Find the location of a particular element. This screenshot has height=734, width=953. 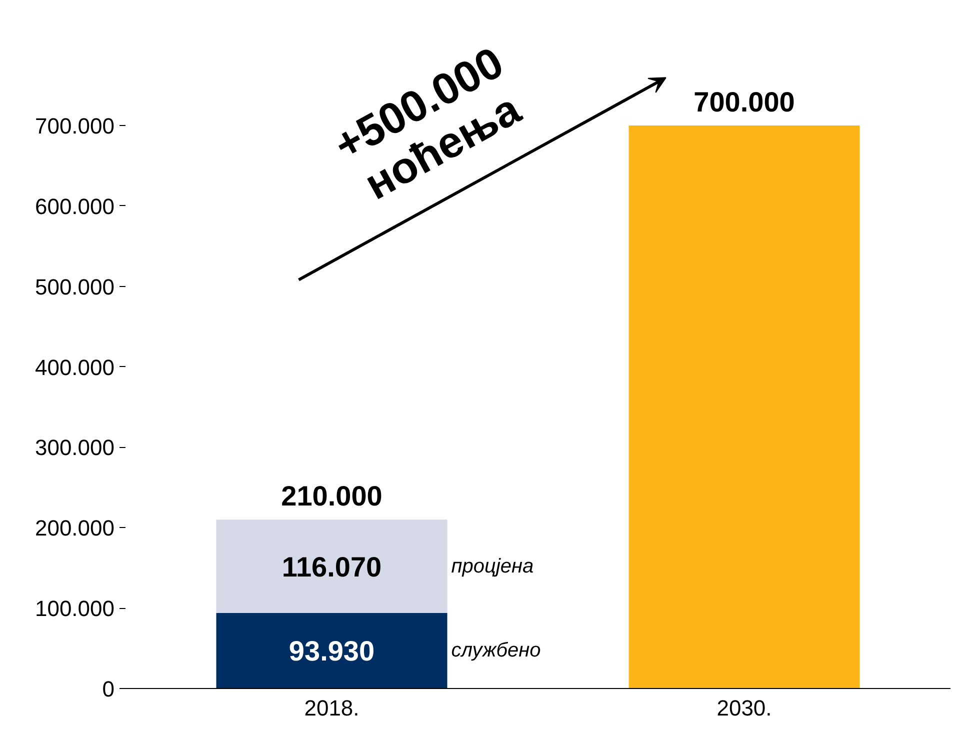

data-label: 116.070 is located at coordinates (332, 566).